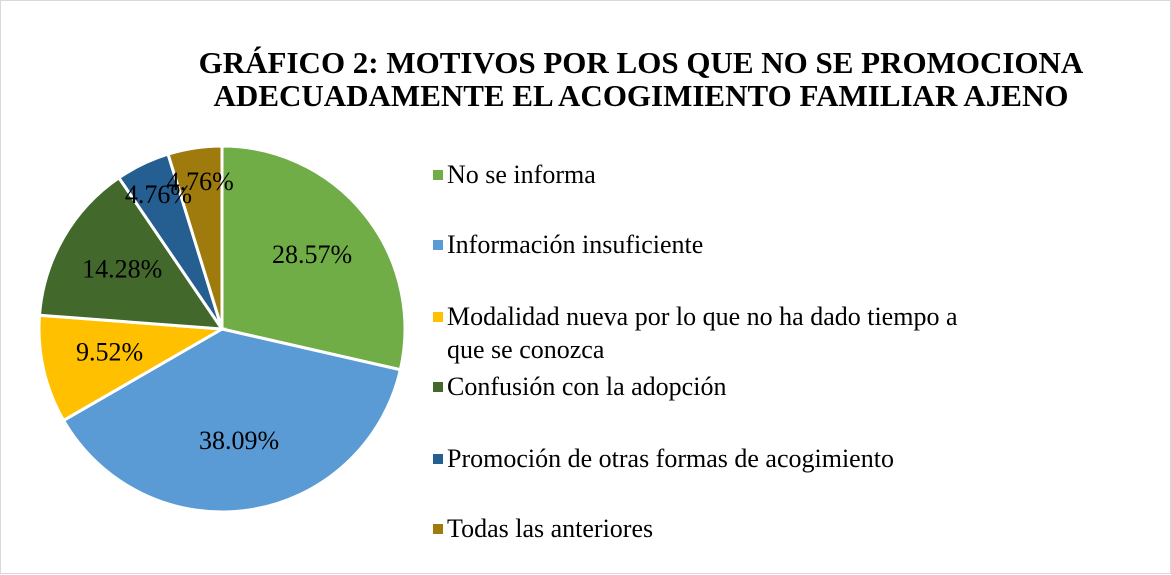  Describe the element at coordinates (575, 244) in the screenshot. I see `legend-label: Información insuficiente` at that location.